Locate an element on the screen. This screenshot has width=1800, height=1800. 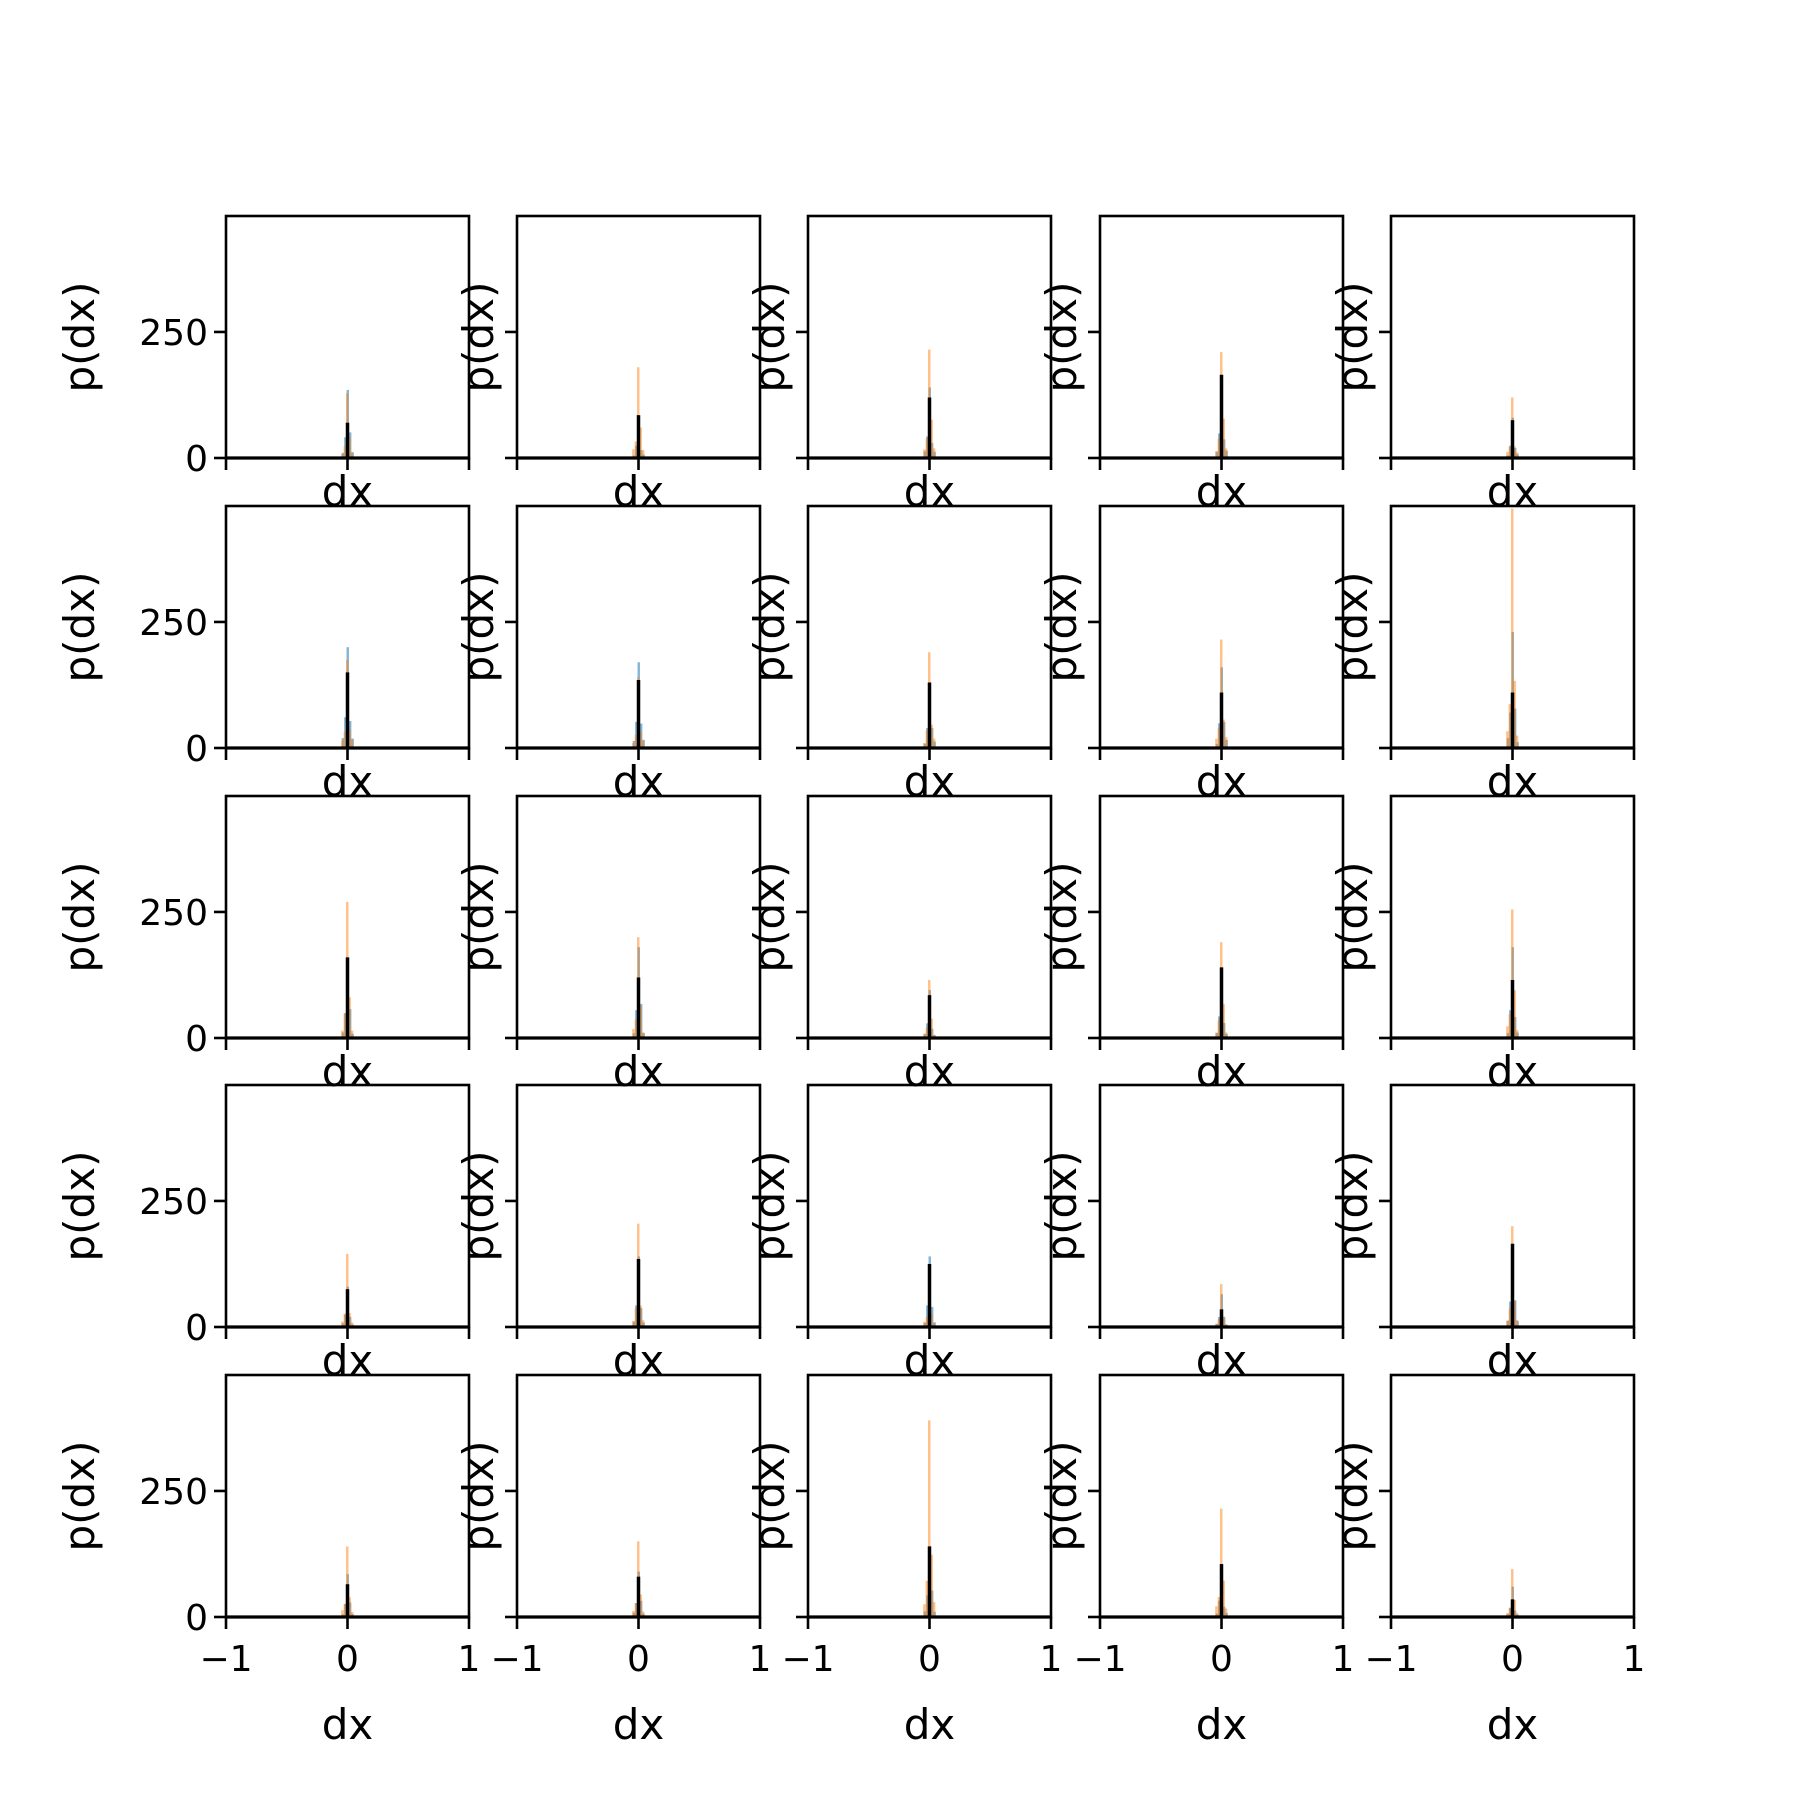
subplot-r3-c2: dx p(dx) is located at coordinates (899, 1234).